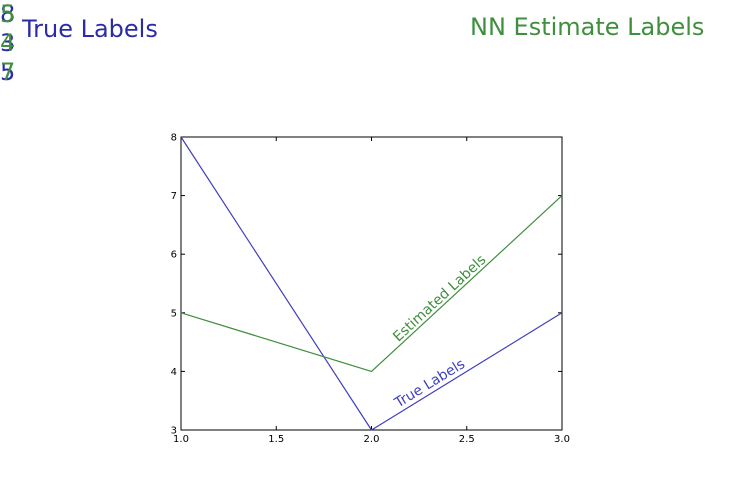 This screenshot has width=730, height=487. Describe the element at coordinates (439, 298) in the screenshot. I see `series-label-estimated-labels: Estimated Labels` at that location.